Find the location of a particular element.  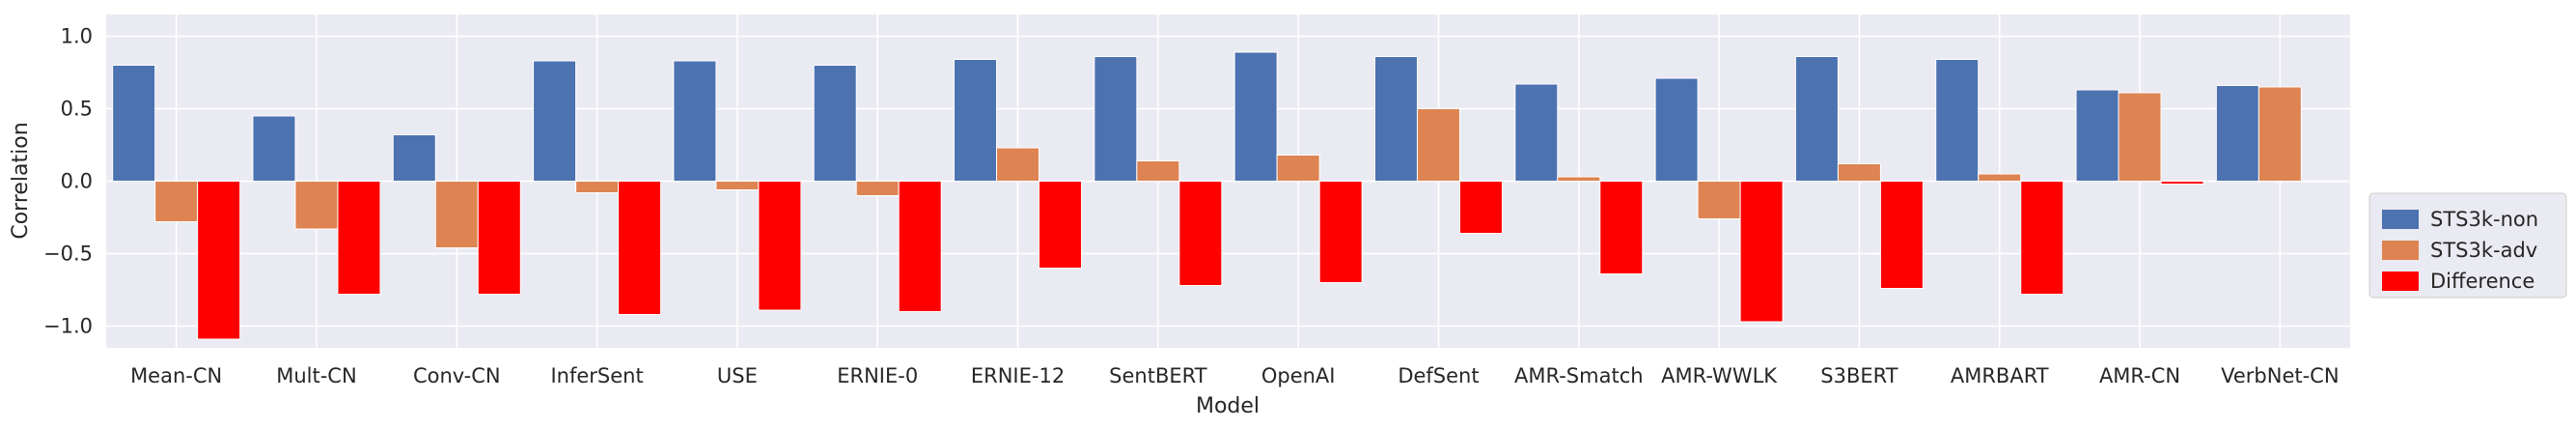

x-tick-label: OpenAI is located at coordinates (1298, 376).